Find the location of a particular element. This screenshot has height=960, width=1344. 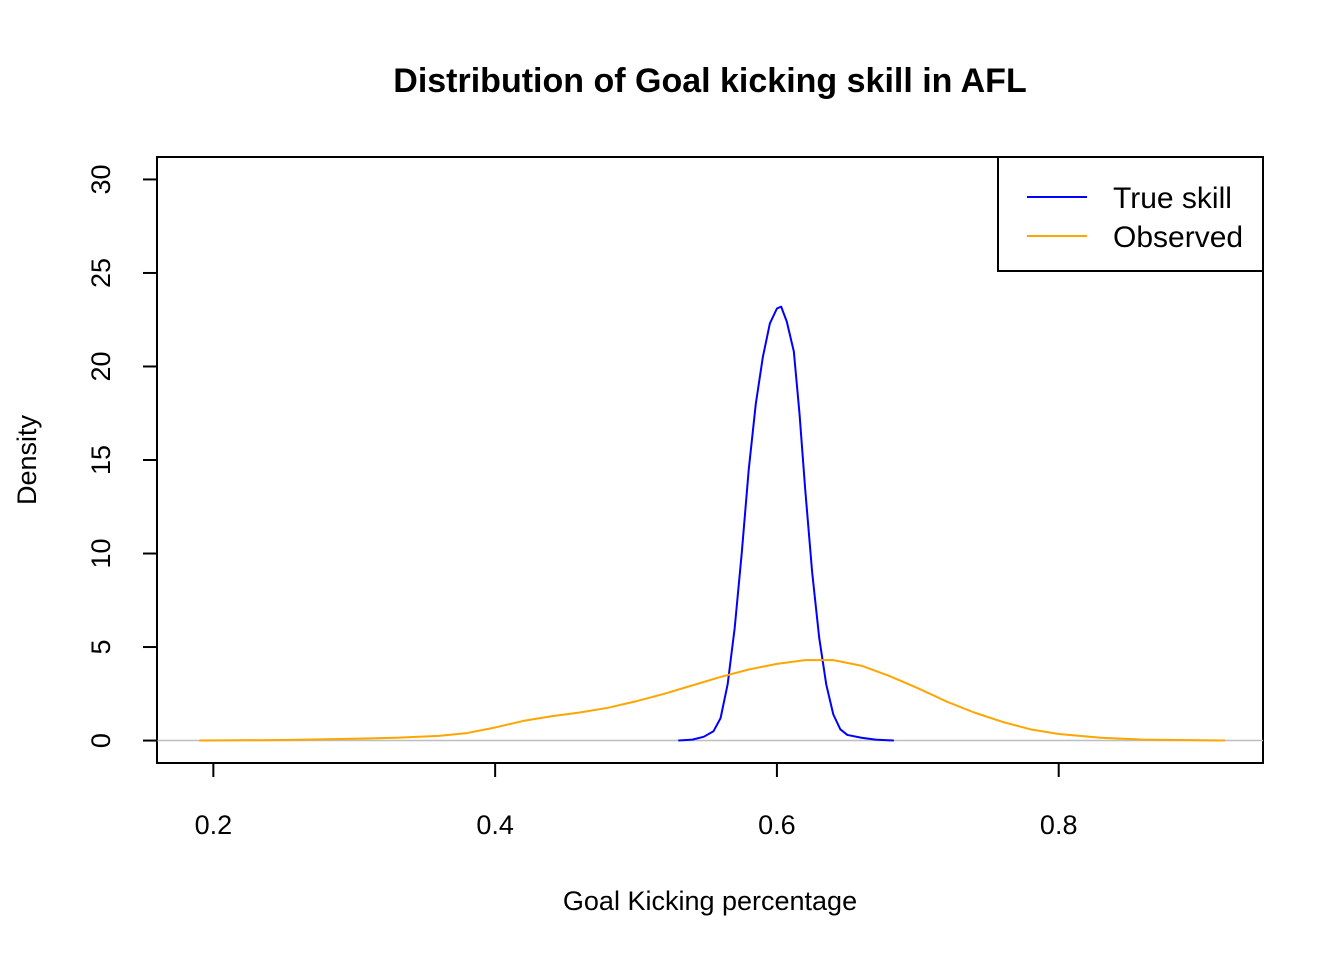

legend-label-true-skill: True skill is located at coordinates (1172, 198).